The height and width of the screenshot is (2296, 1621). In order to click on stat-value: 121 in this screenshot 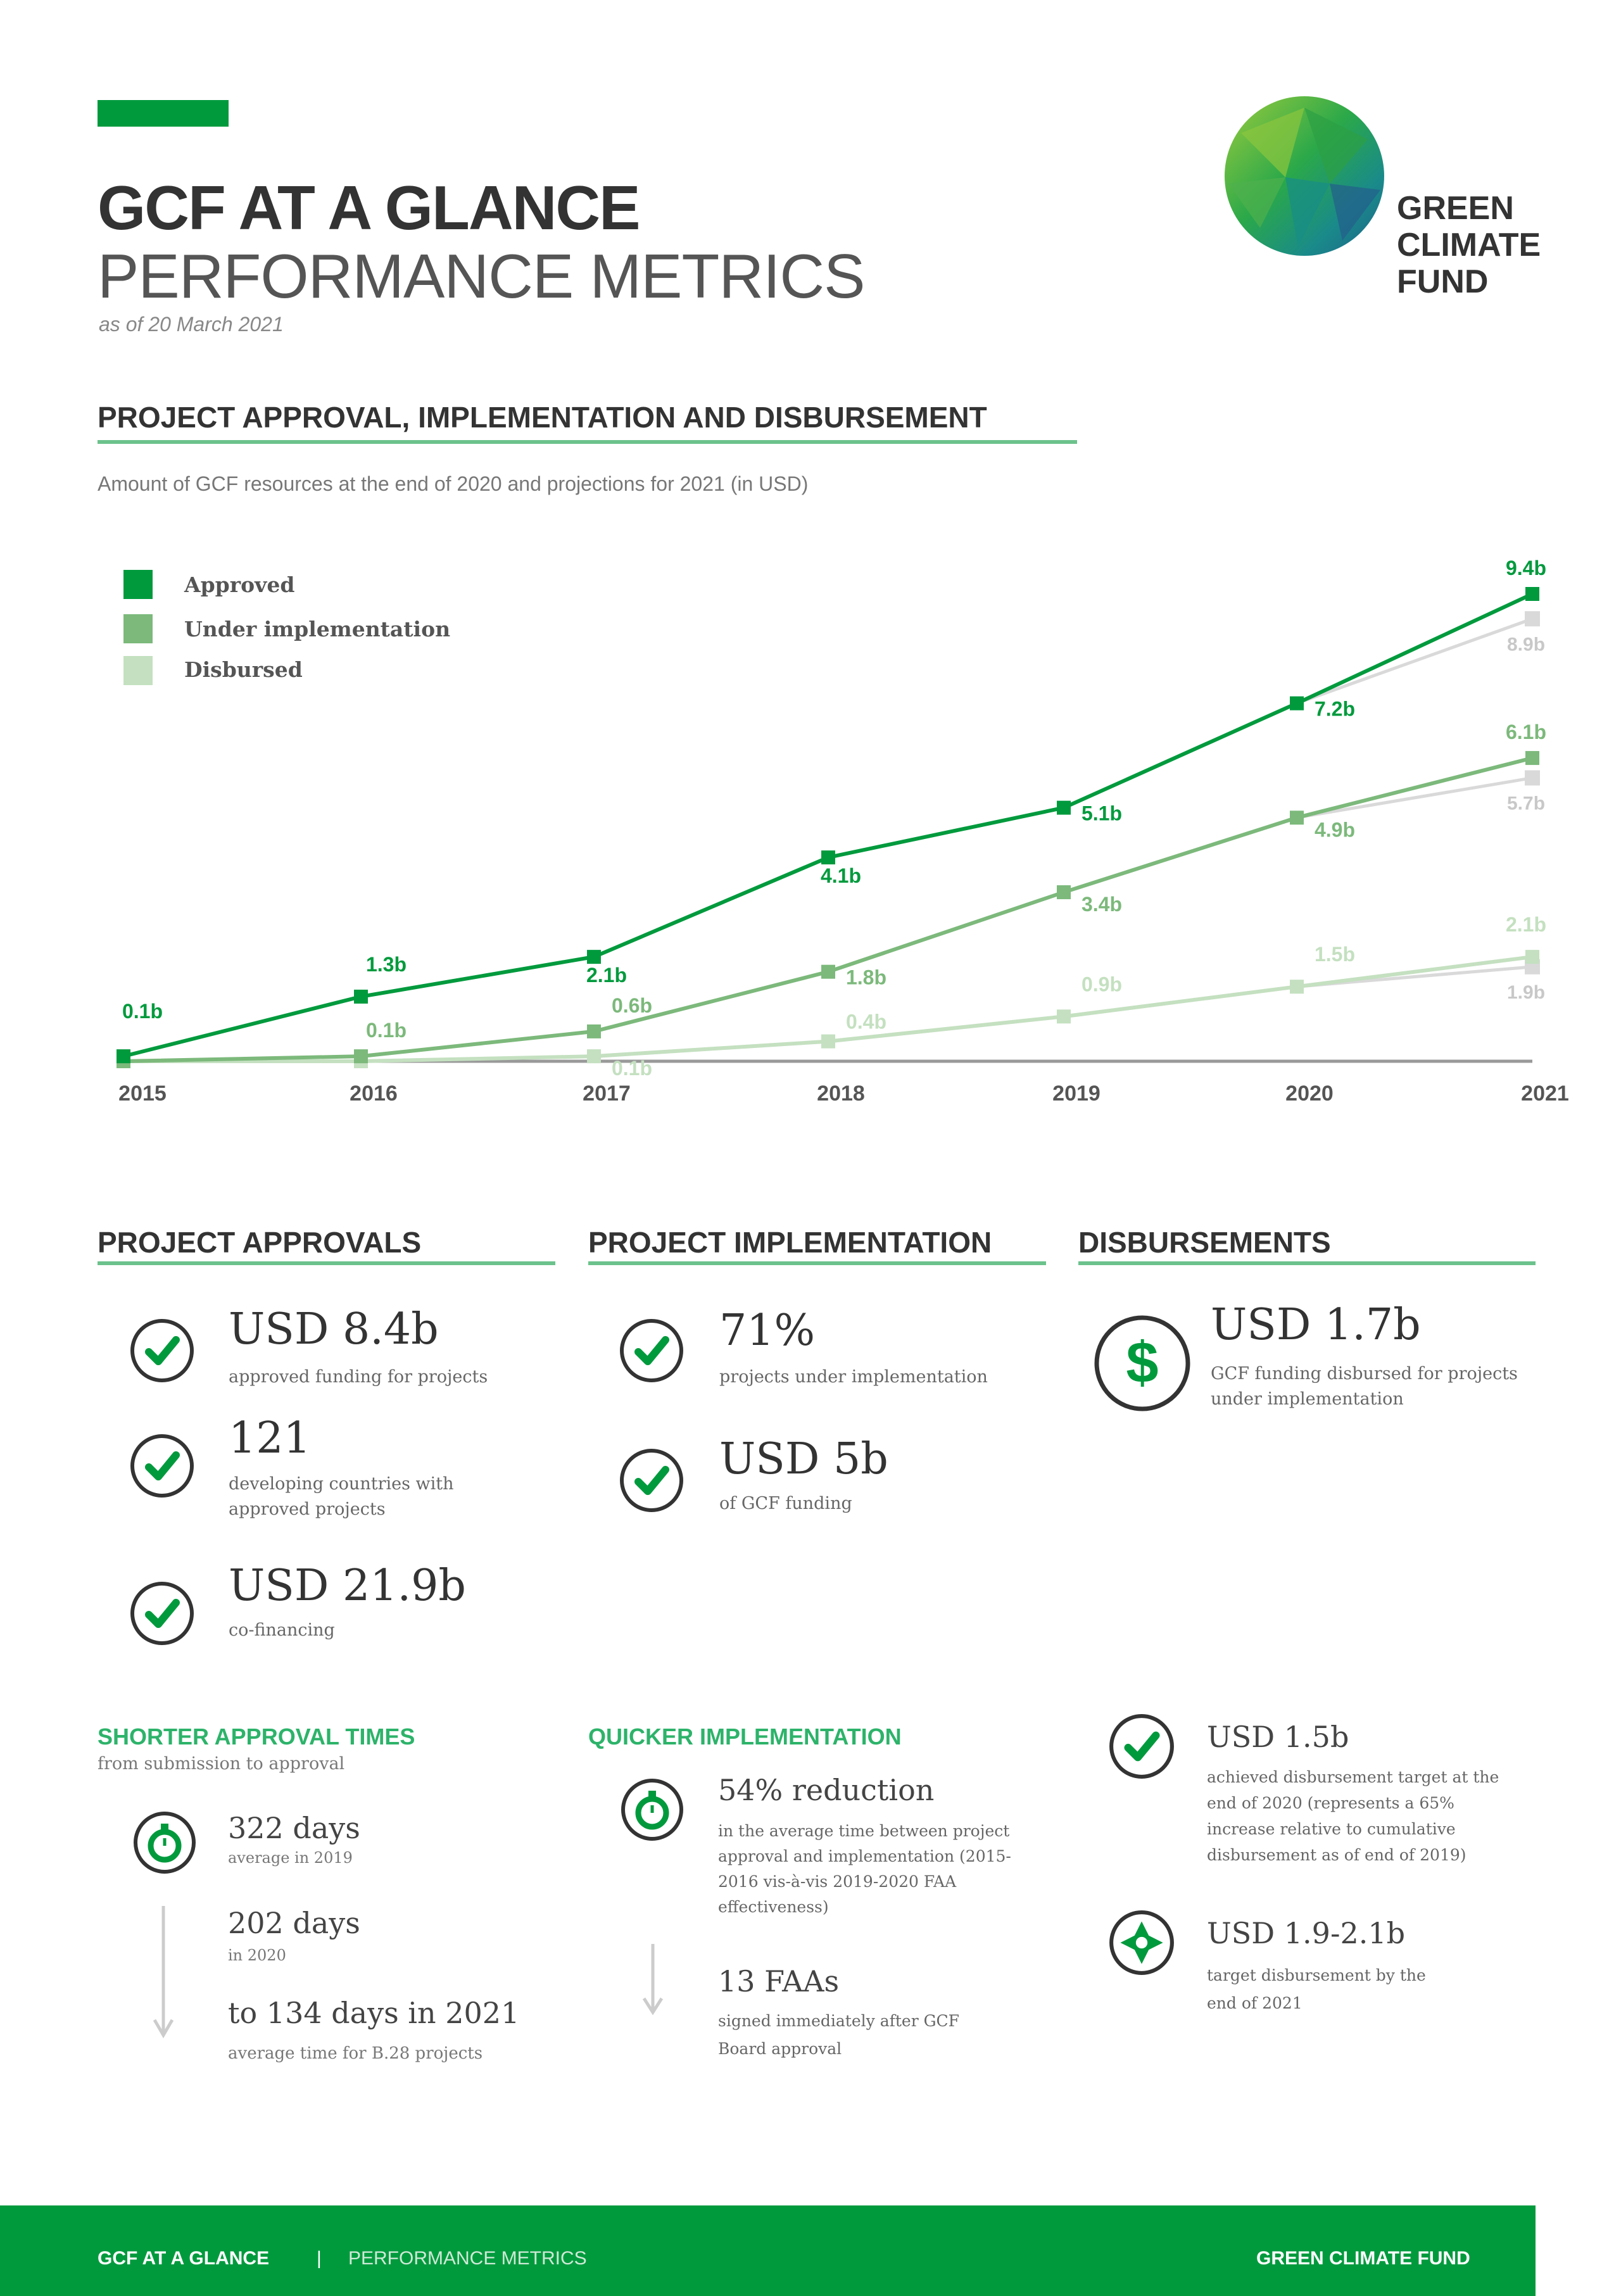, I will do `click(270, 1438)`.